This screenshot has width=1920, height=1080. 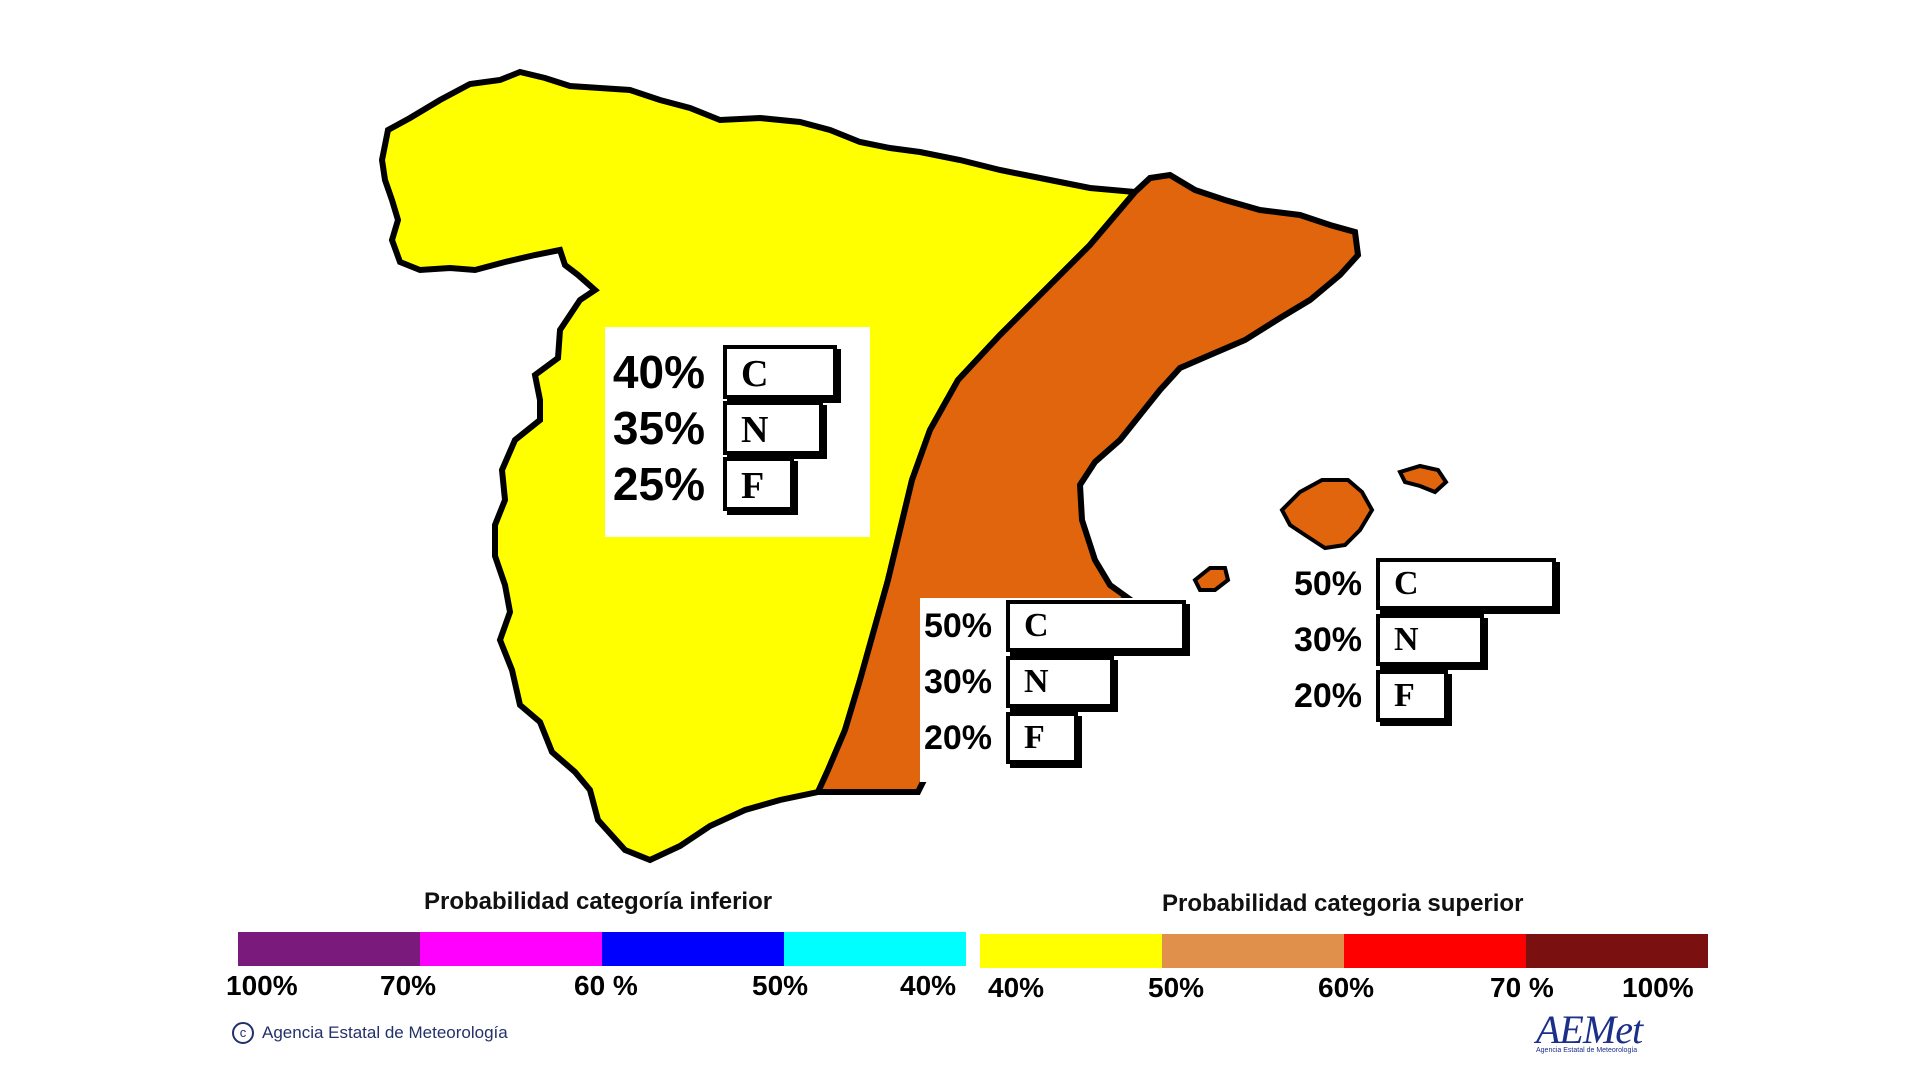 What do you see at coordinates (976, 491) in the screenshot?
I see `region-boundary-line` at bounding box center [976, 491].